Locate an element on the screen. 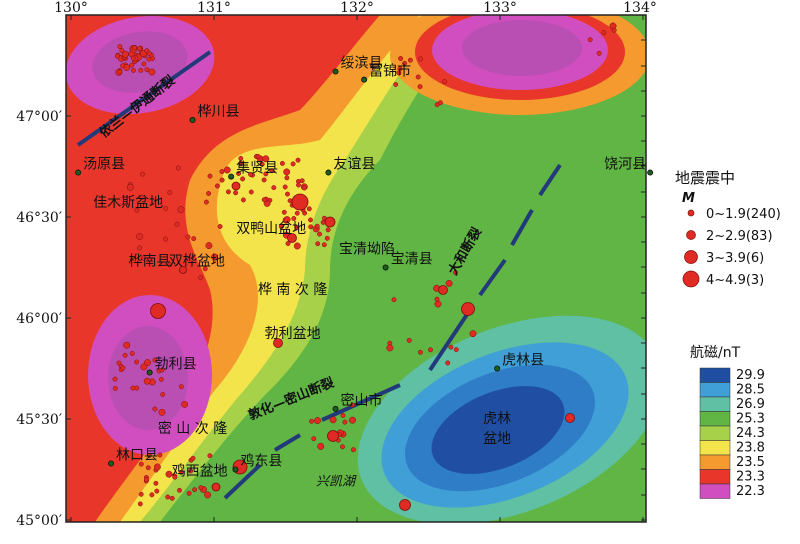 The height and width of the screenshot is (544, 800). lat-label-4630: 46°30′ is located at coordinates (39, 218).